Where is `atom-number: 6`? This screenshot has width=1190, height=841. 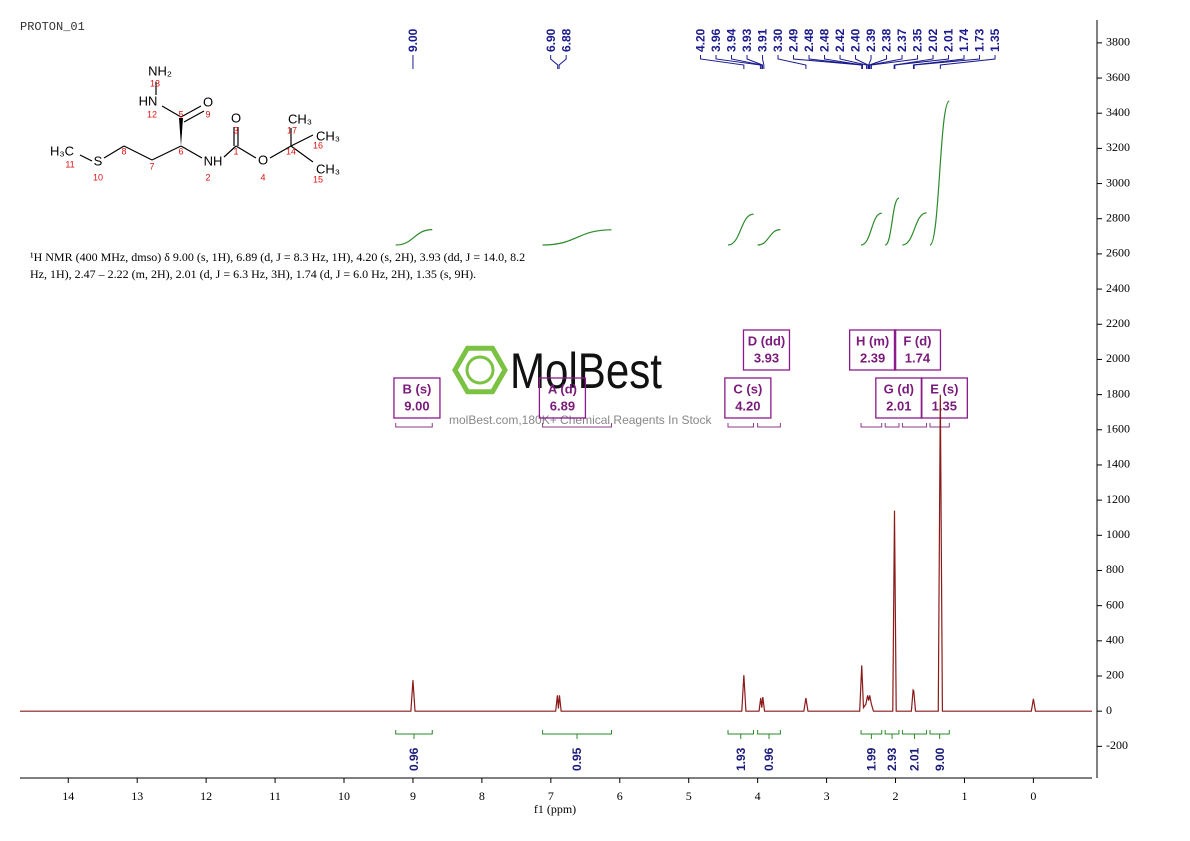 atom-number: 6 is located at coordinates (180, 151).